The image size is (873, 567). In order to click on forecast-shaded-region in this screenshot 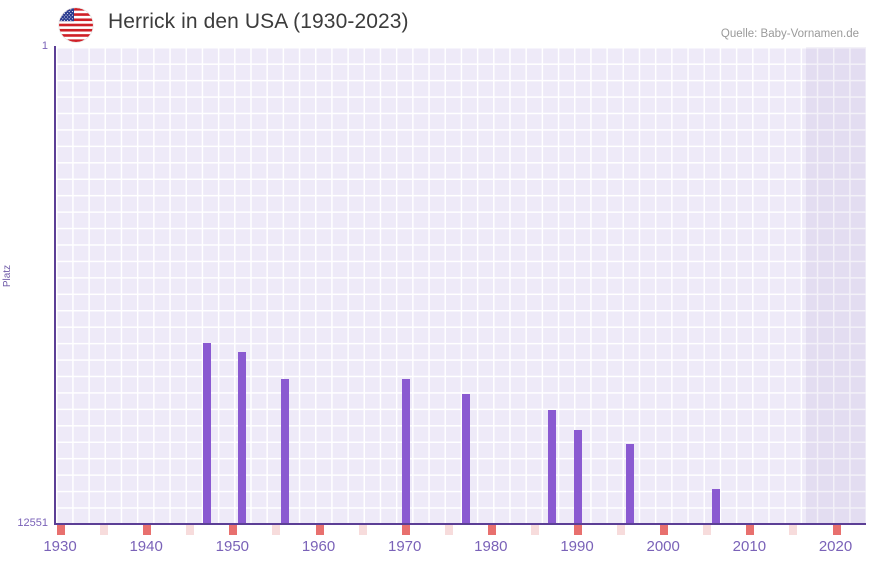, I will do `click(836, 285)`.